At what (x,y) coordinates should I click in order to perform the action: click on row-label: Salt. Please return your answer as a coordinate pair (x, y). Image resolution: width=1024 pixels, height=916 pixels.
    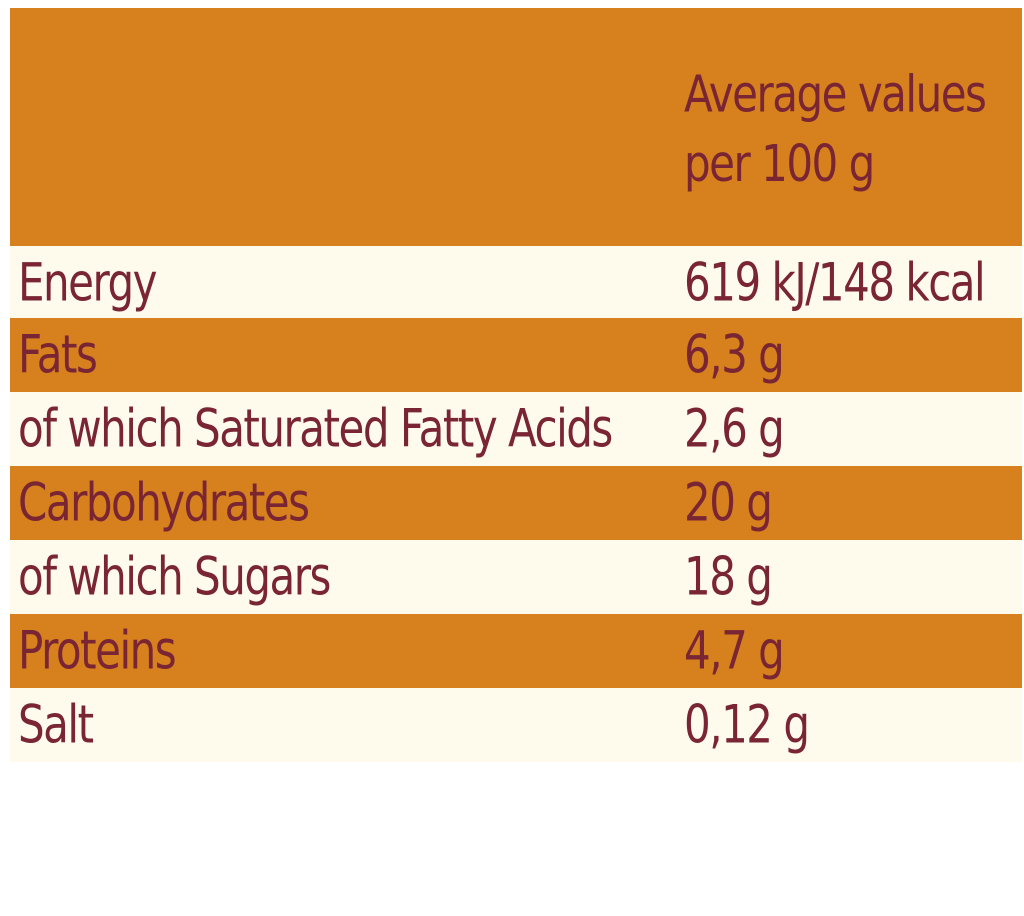
    Looking at the image, I should click on (56, 724).